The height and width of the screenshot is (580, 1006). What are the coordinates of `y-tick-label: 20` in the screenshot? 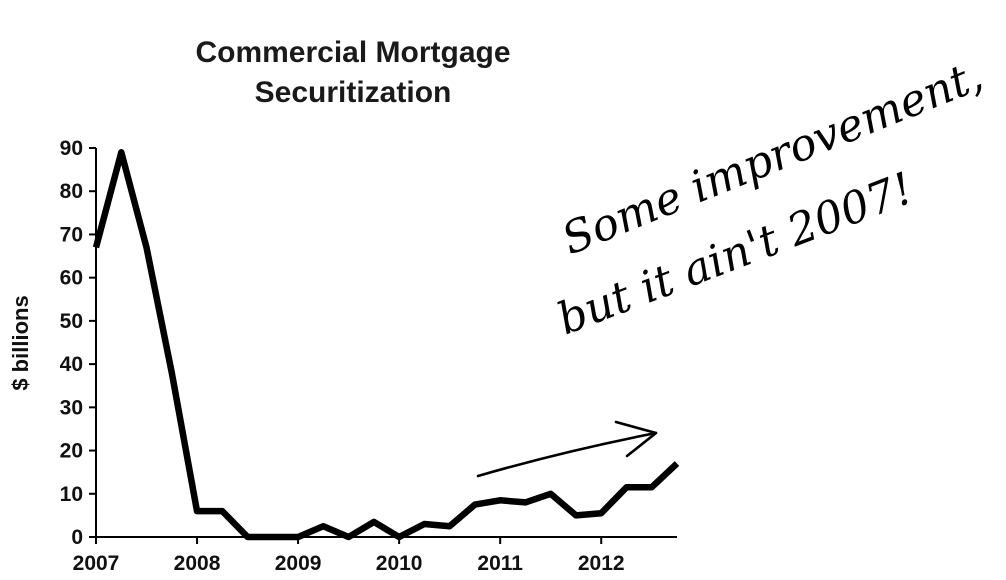 It's located at (71, 451).